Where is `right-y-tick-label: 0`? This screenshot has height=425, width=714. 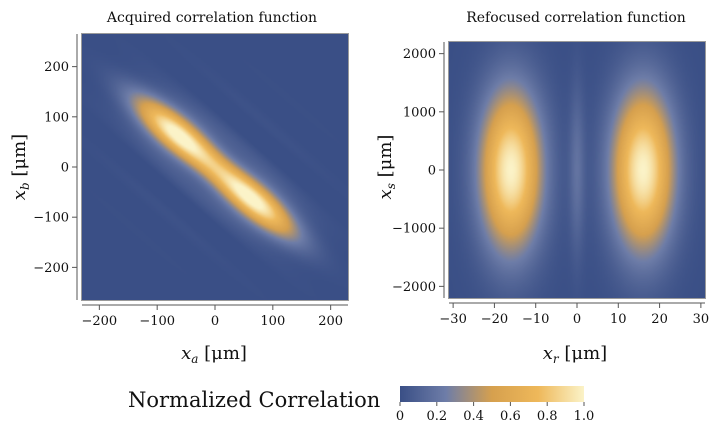 right-y-tick-label: 0 is located at coordinates (432, 171).